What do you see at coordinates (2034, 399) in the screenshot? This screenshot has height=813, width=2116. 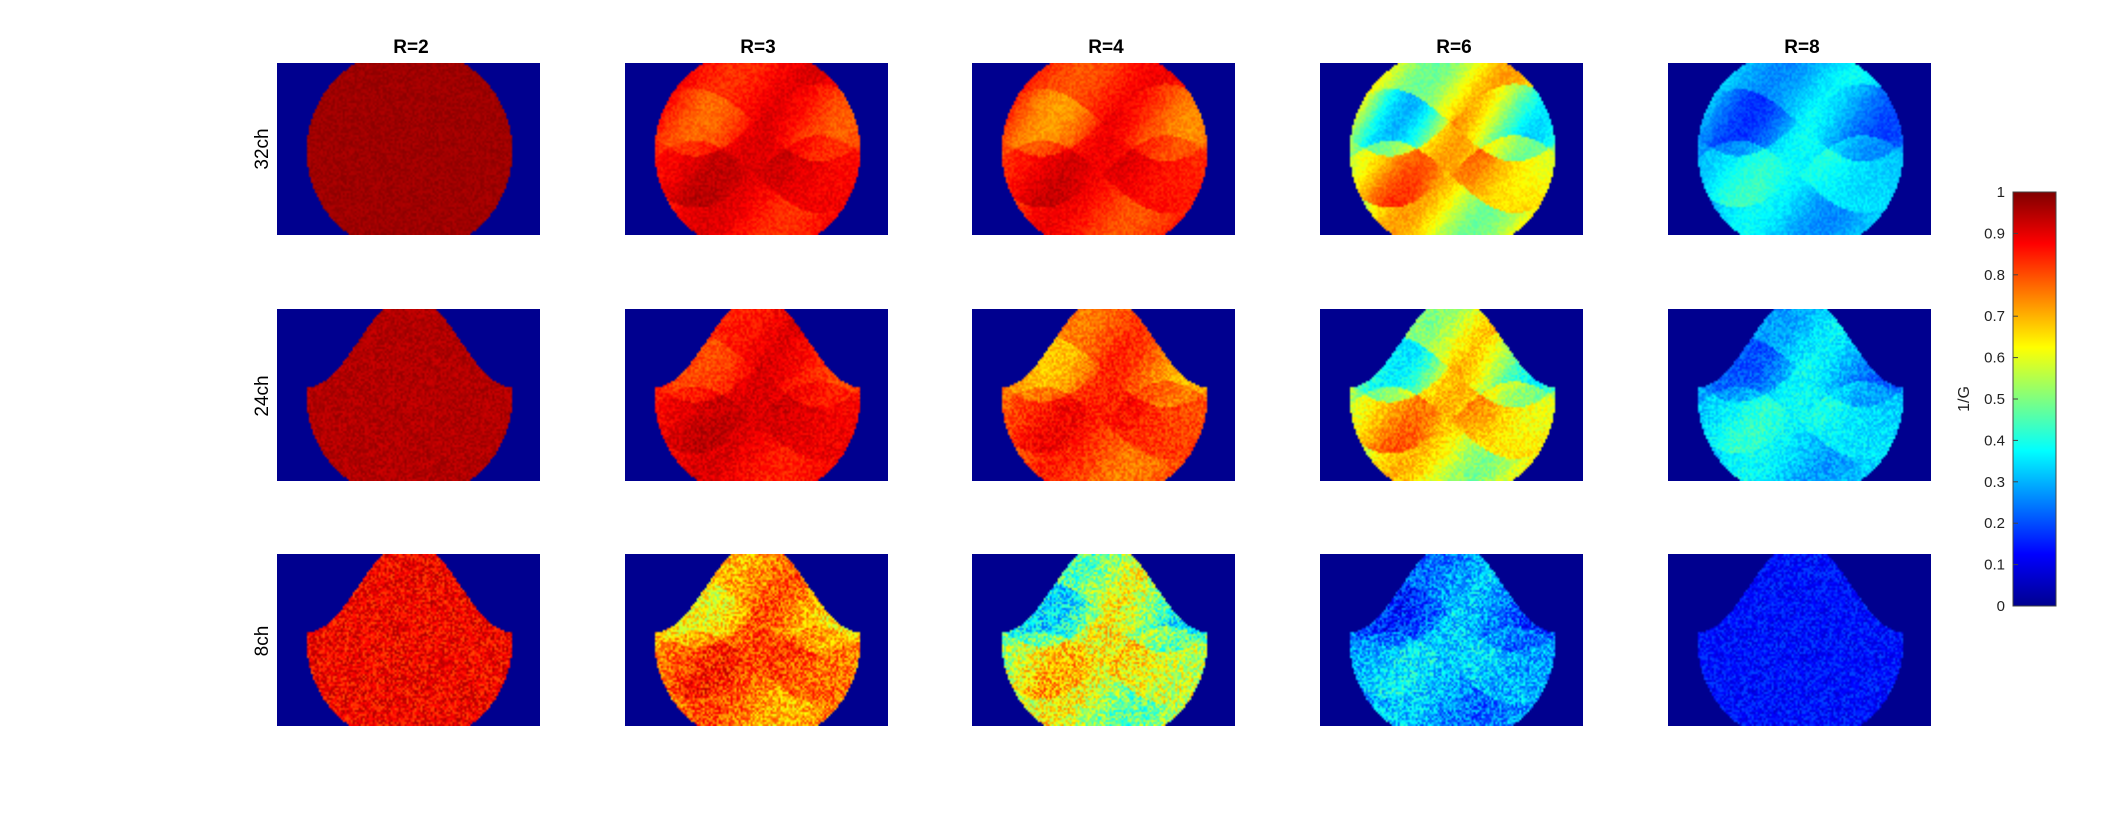 I see `colorbar-gradient` at bounding box center [2034, 399].